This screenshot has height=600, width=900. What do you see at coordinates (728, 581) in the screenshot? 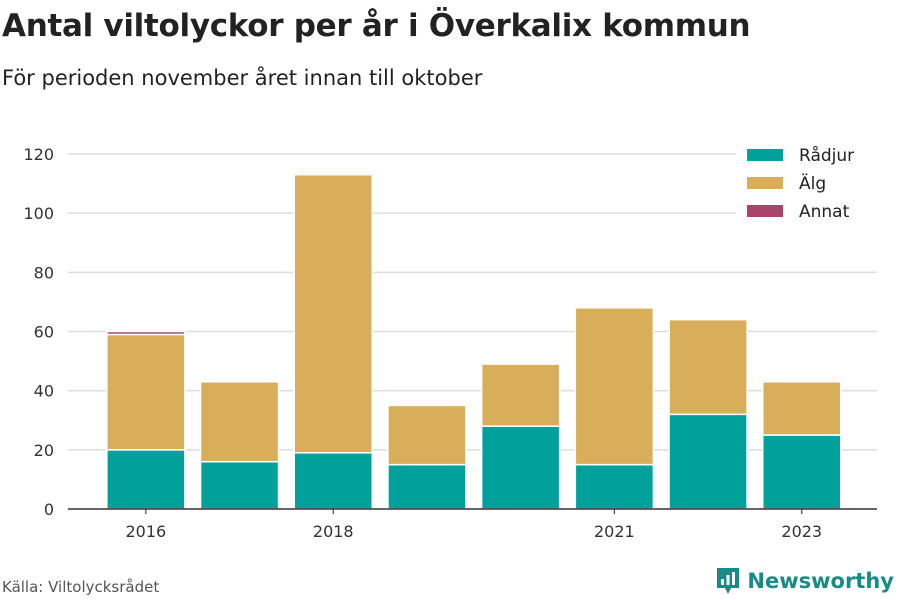
I see `bar-chart-logo-icon` at bounding box center [728, 581].